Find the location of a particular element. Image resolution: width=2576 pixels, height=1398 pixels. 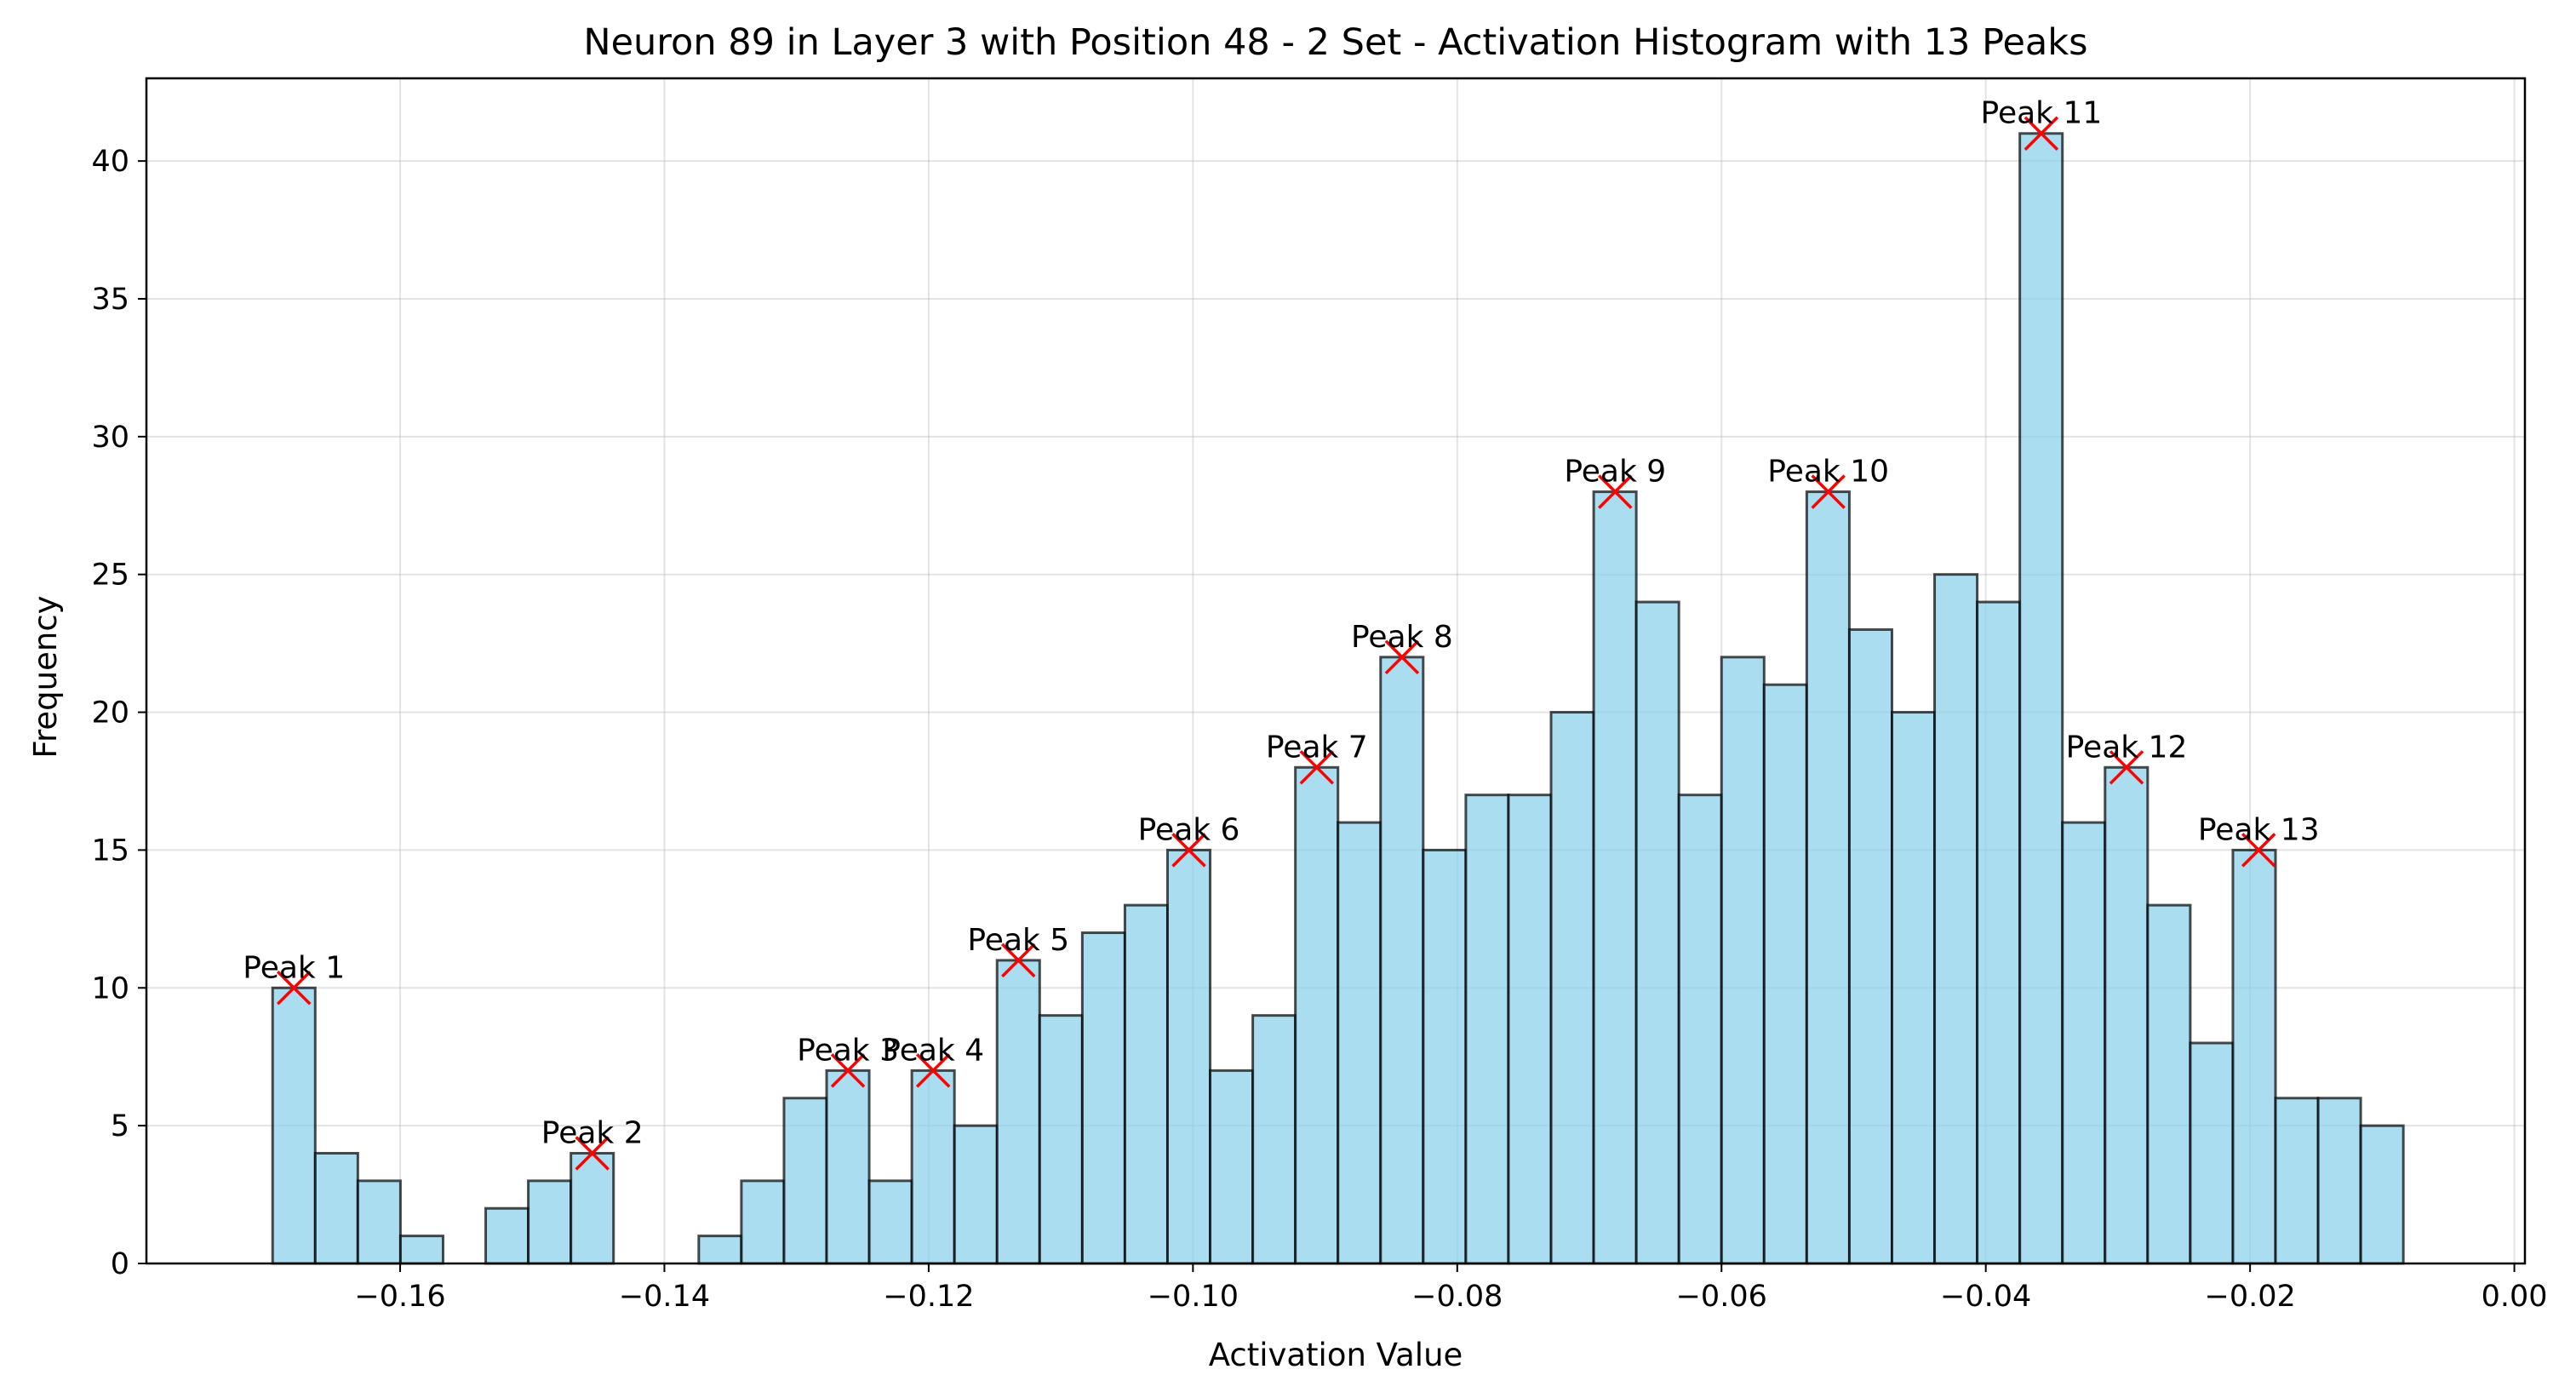

x-tick-label: −0.06 is located at coordinates (1721, 1297).